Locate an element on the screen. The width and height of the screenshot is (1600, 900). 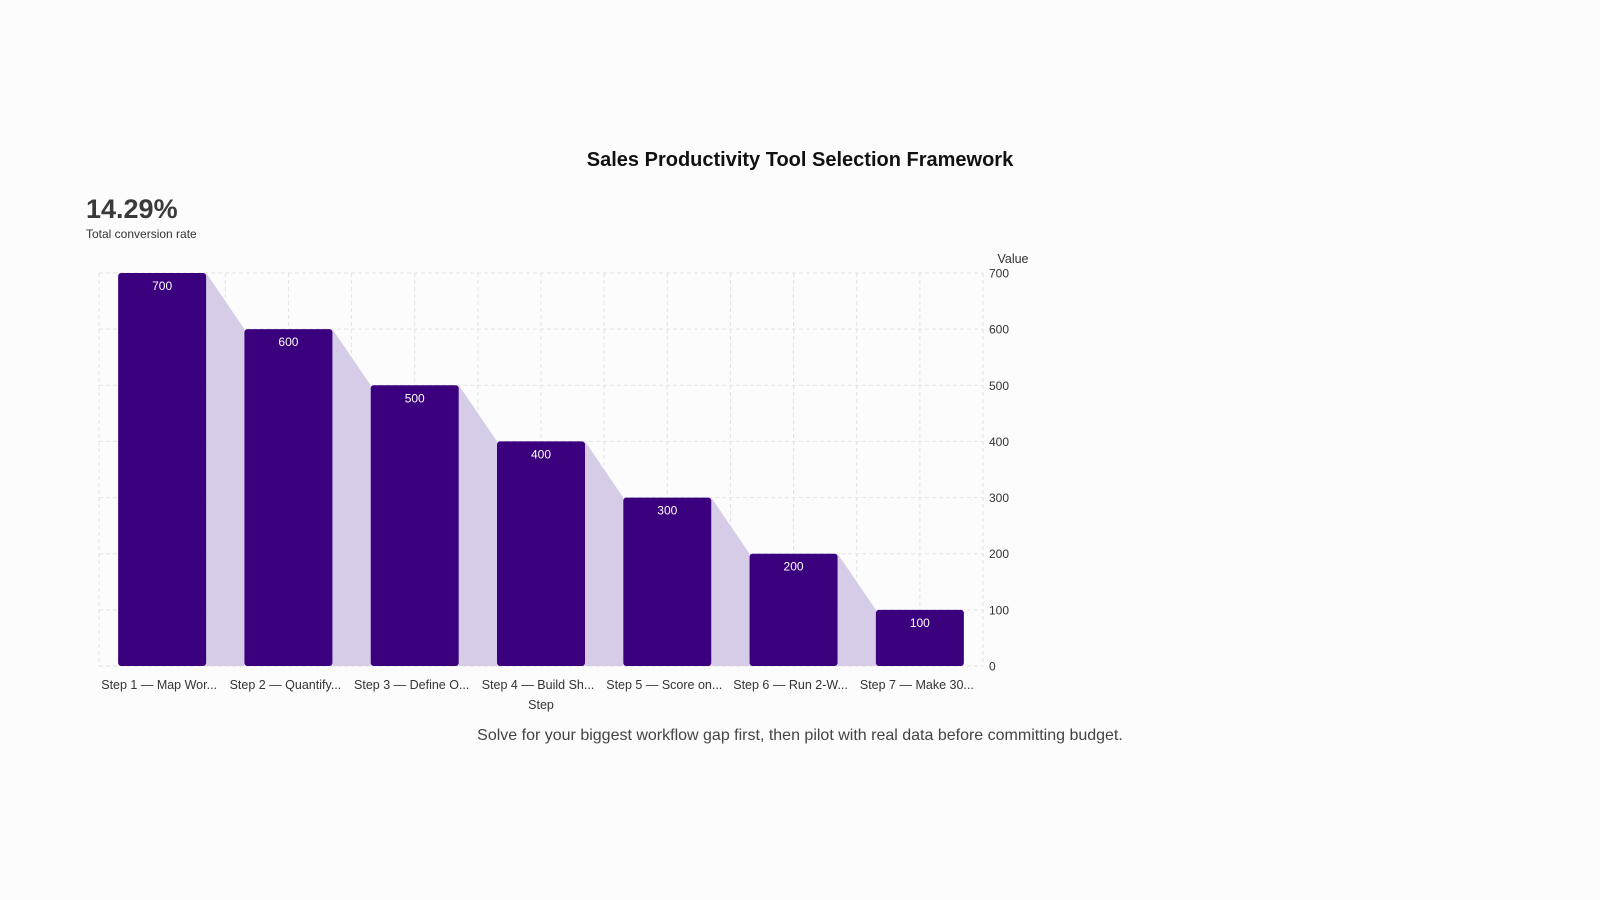
y-tick-label: 0 is located at coordinates (992, 667).